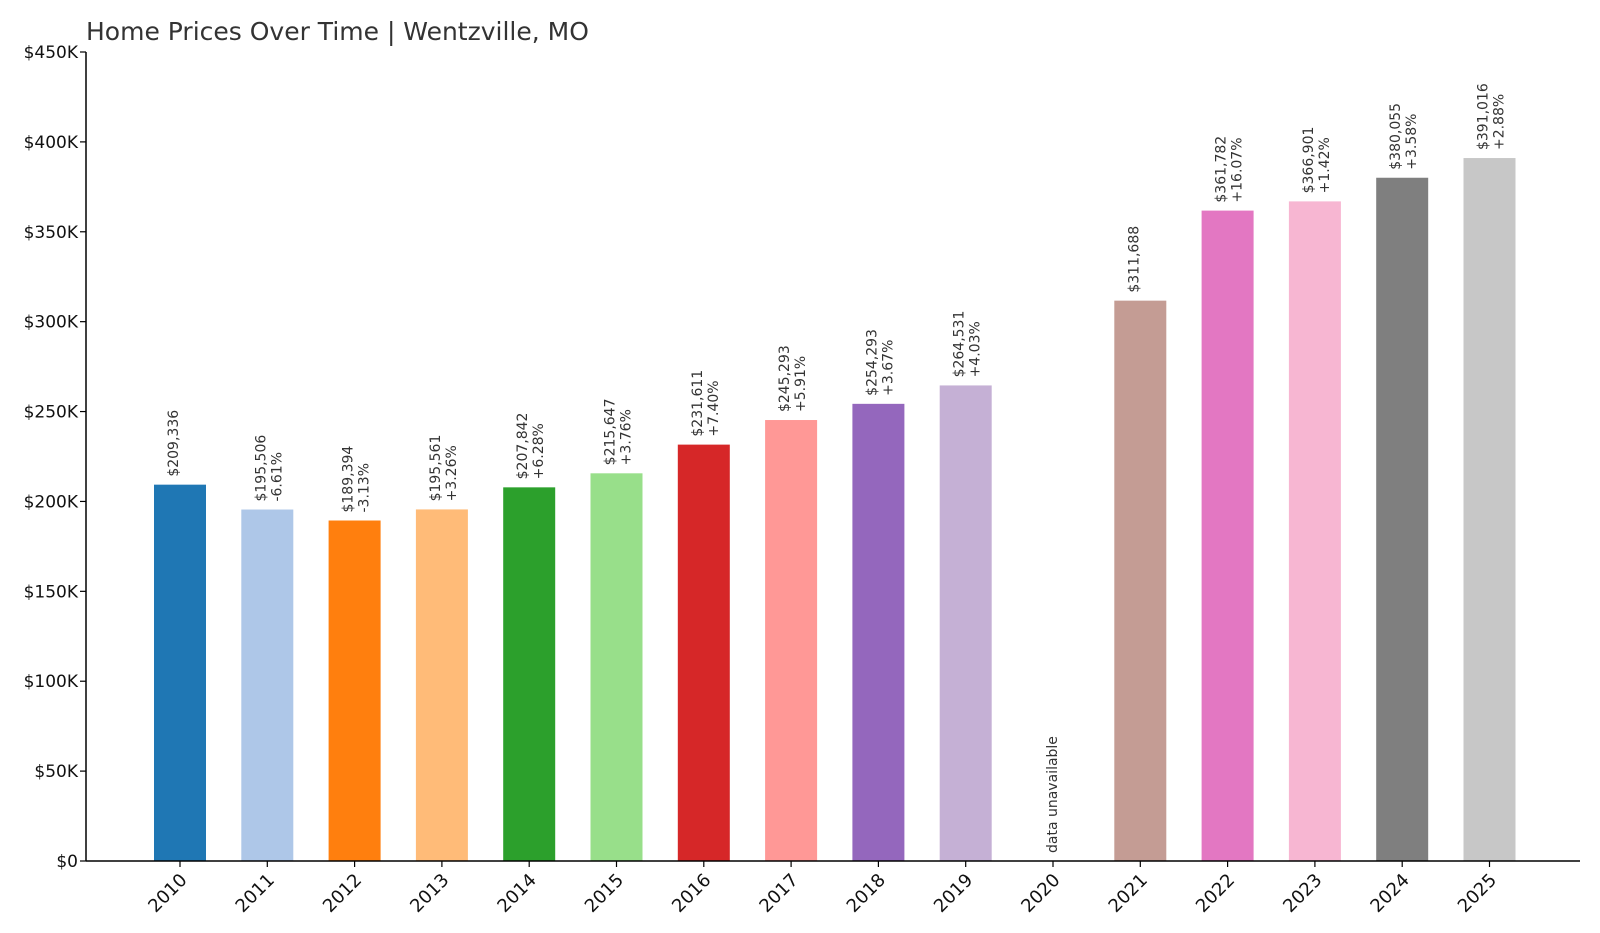 Image resolution: width=1600 pixels, height=933 pixels. What do you see at coordinates (1484, 116) in the screenshot?
I see `value-label-2025: $391,016` at bounding box center [1484, 116].